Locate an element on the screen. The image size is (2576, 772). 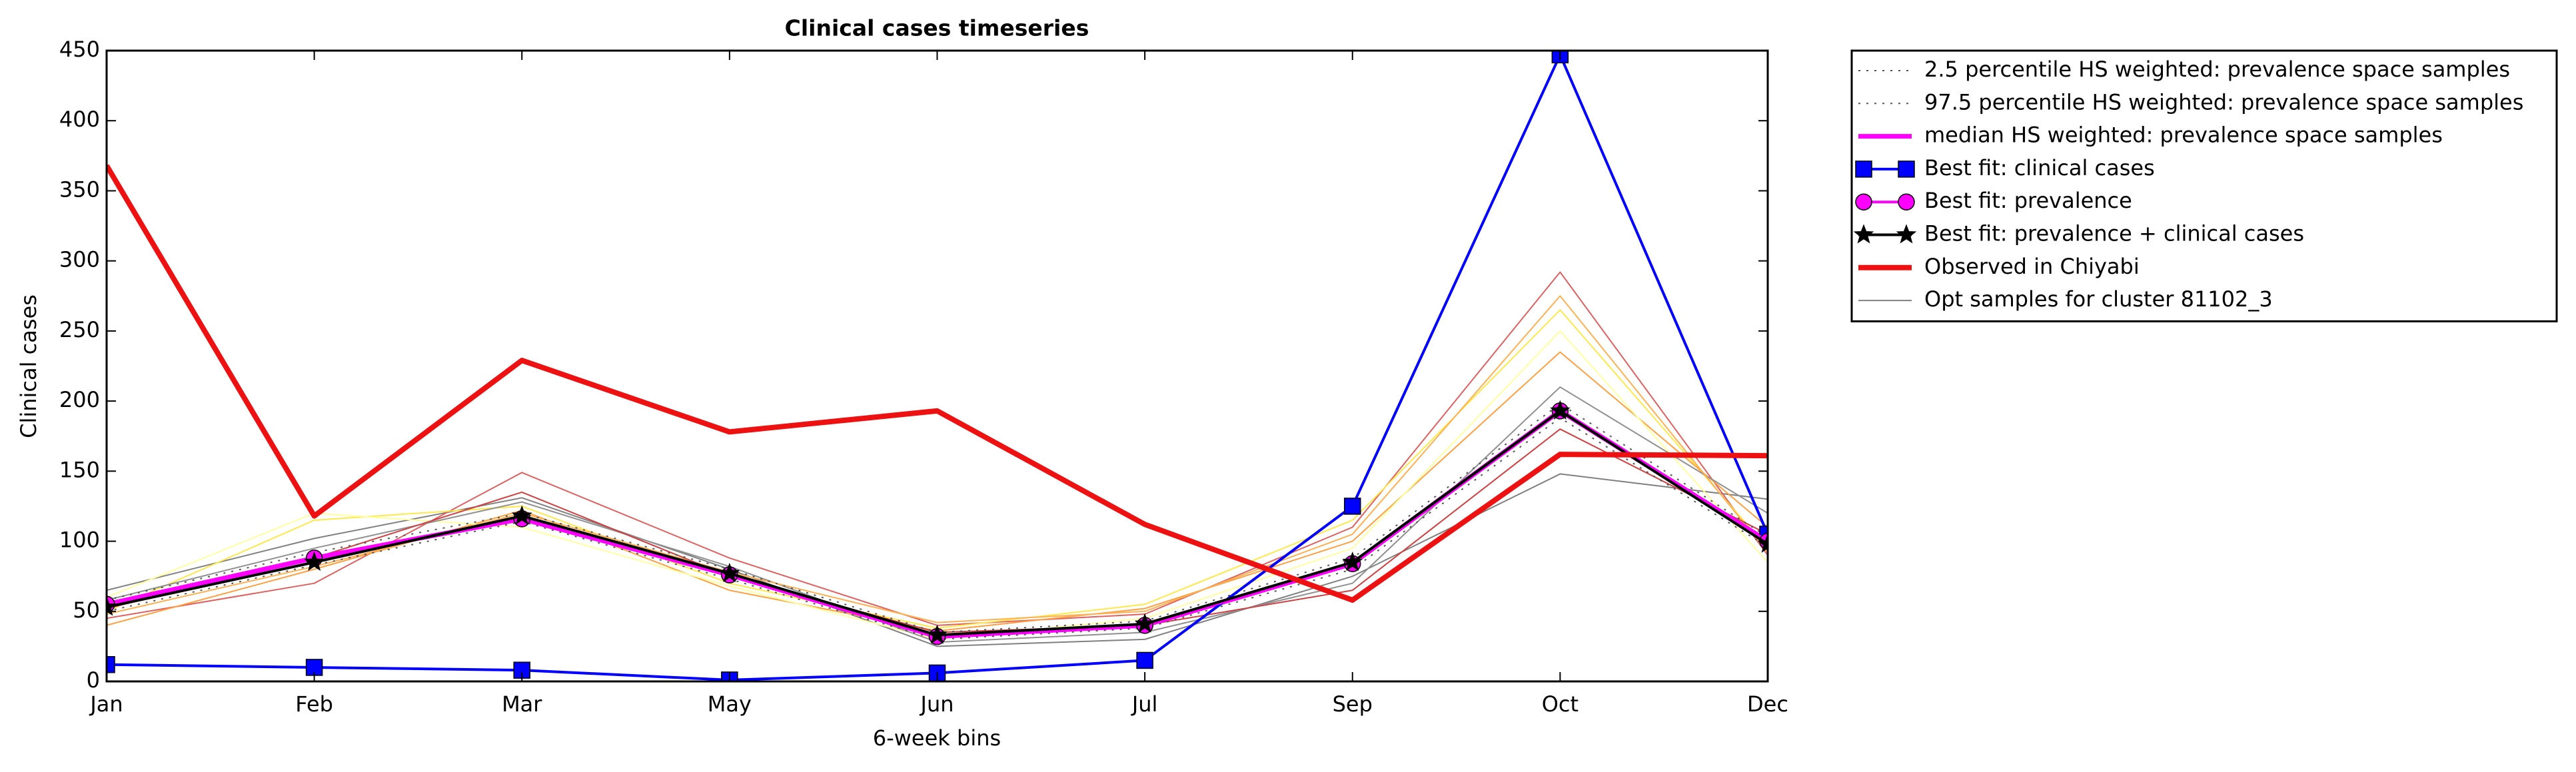
y-tick-label: 250 is located at coordinates (80, 329).